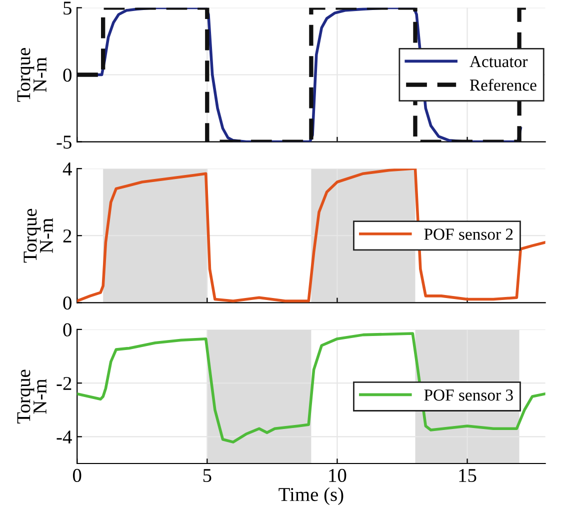  I want to click on legend-label: Actuator, so click(499, 62).